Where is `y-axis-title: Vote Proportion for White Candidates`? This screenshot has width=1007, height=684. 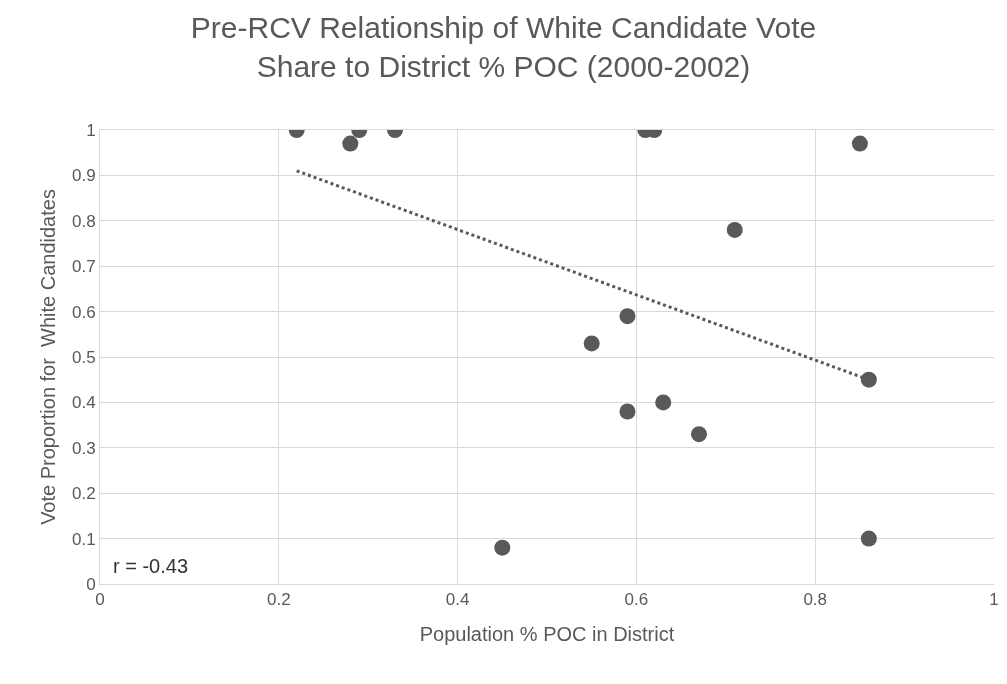
y-axis-title: Vote Proportion for White Candidates is located at coordinates (48, 357).